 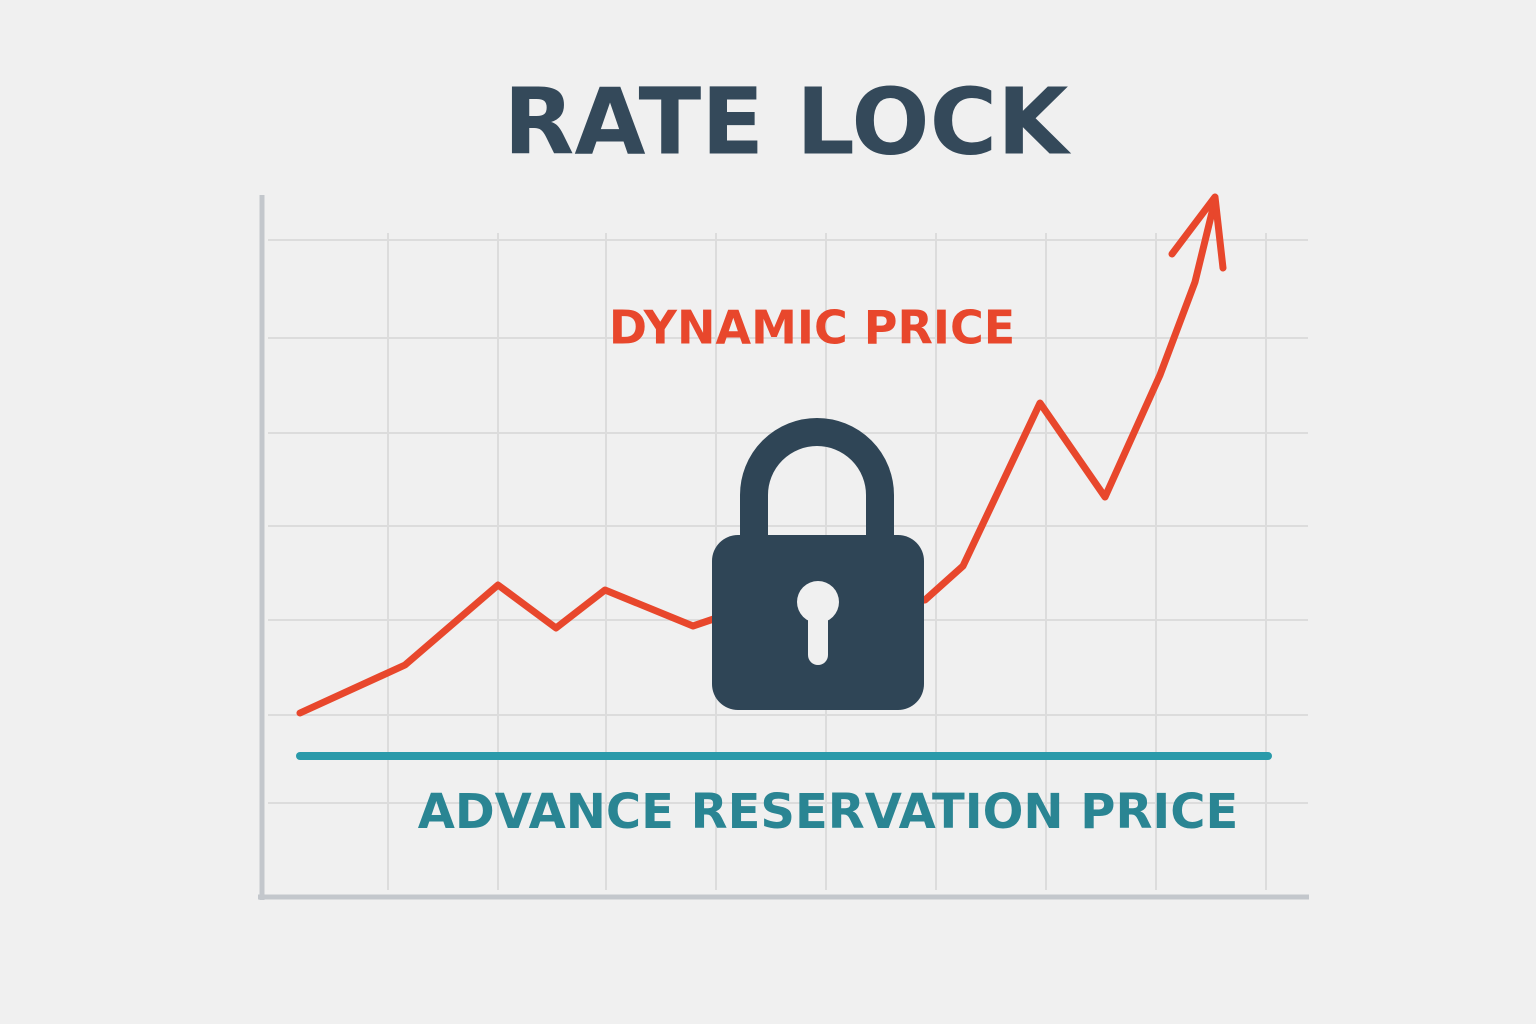 I want to click on keyhole-slot, so click(x=818, y=636).